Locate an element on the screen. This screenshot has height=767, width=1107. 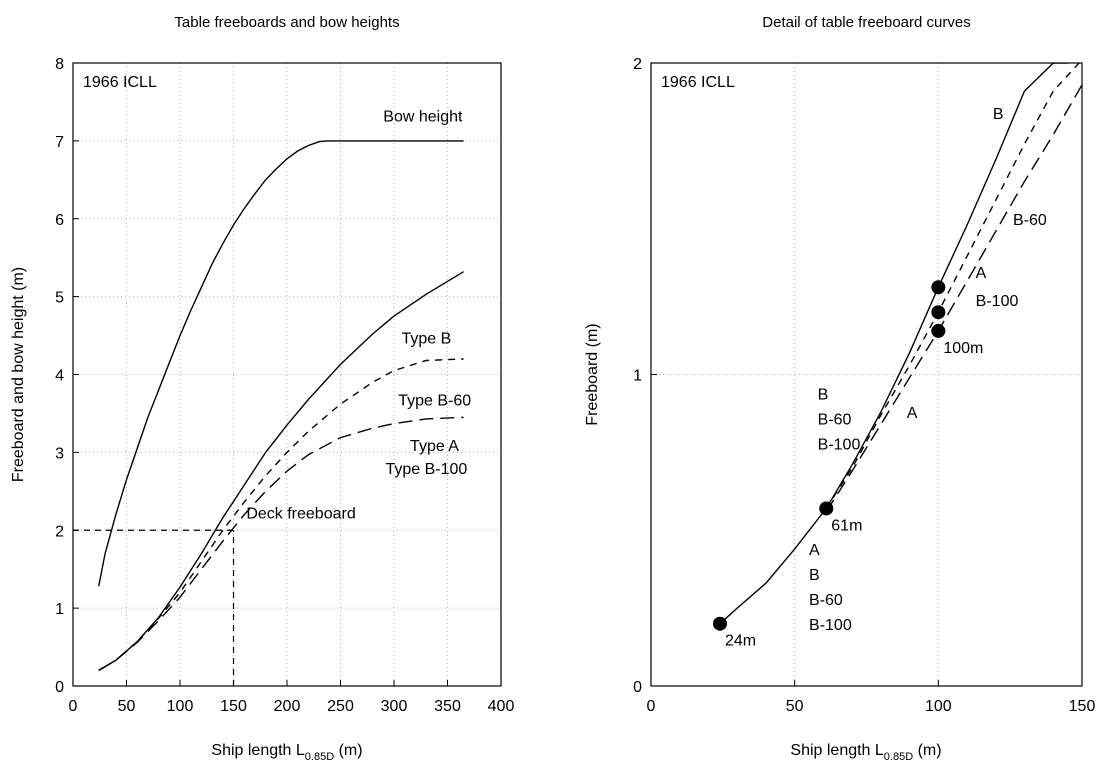
series-annotation: Type A is located at coordinates (434, 446).